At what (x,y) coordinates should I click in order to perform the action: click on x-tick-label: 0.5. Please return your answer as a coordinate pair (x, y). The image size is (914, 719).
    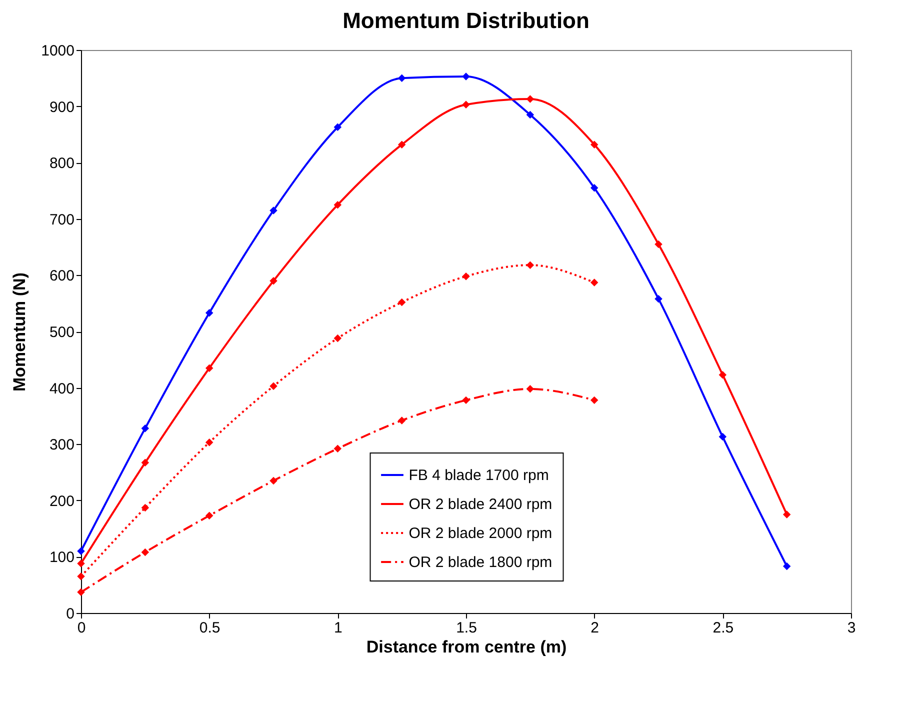
    Looking at the image, I should click on (209, 628).